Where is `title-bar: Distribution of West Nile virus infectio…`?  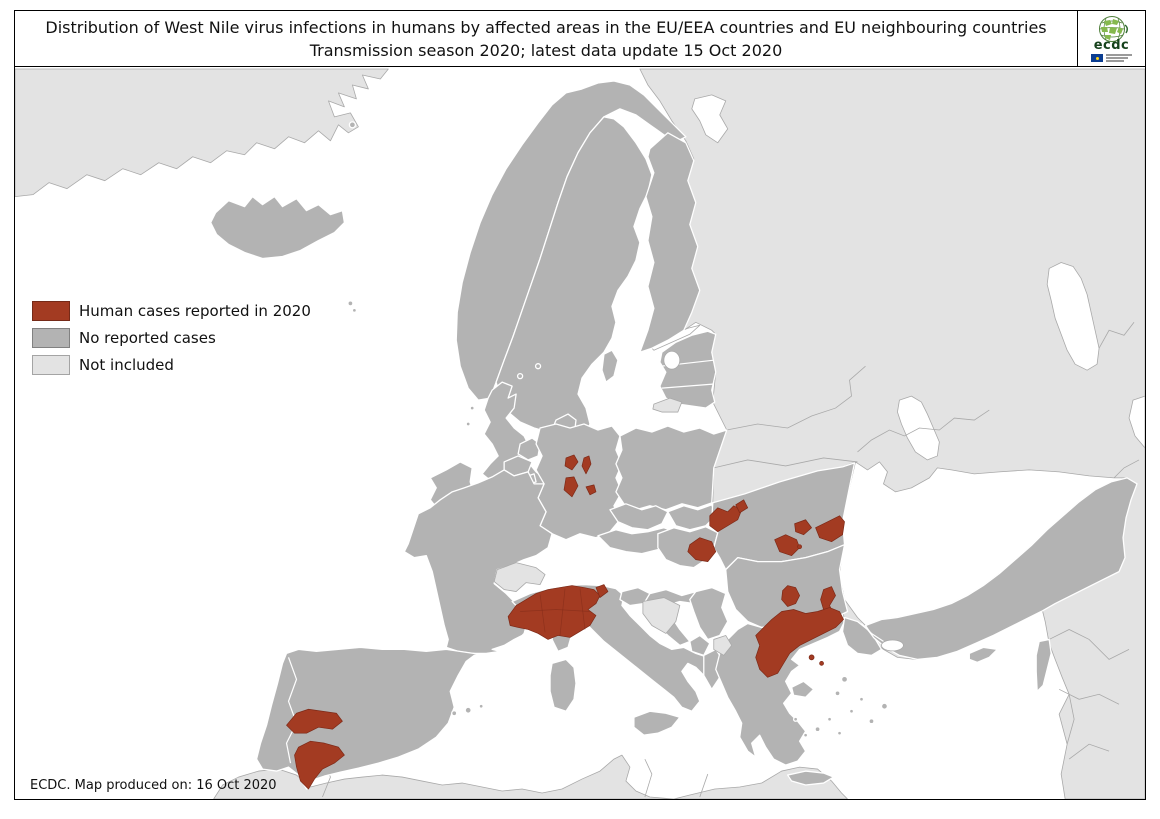
title-bar: Distribution of West Nile virus infectio… is located at coordinates (580, 38).